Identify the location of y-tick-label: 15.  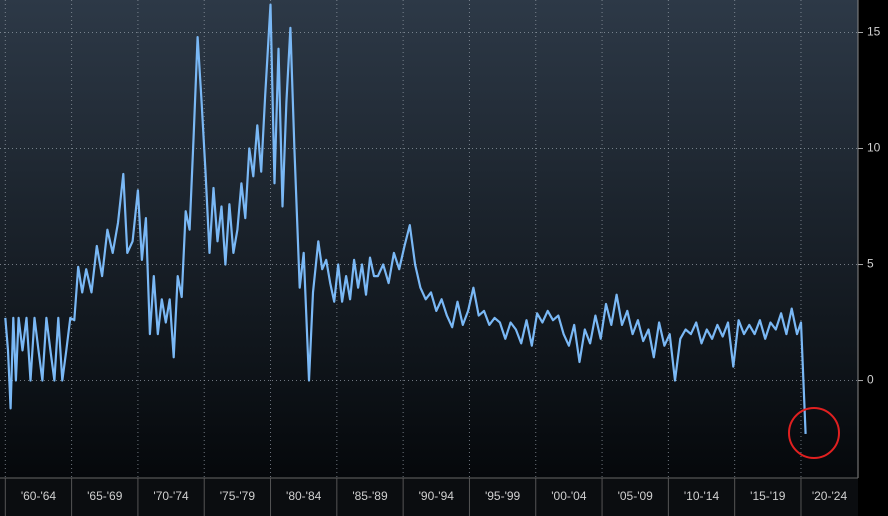
(874, 32).